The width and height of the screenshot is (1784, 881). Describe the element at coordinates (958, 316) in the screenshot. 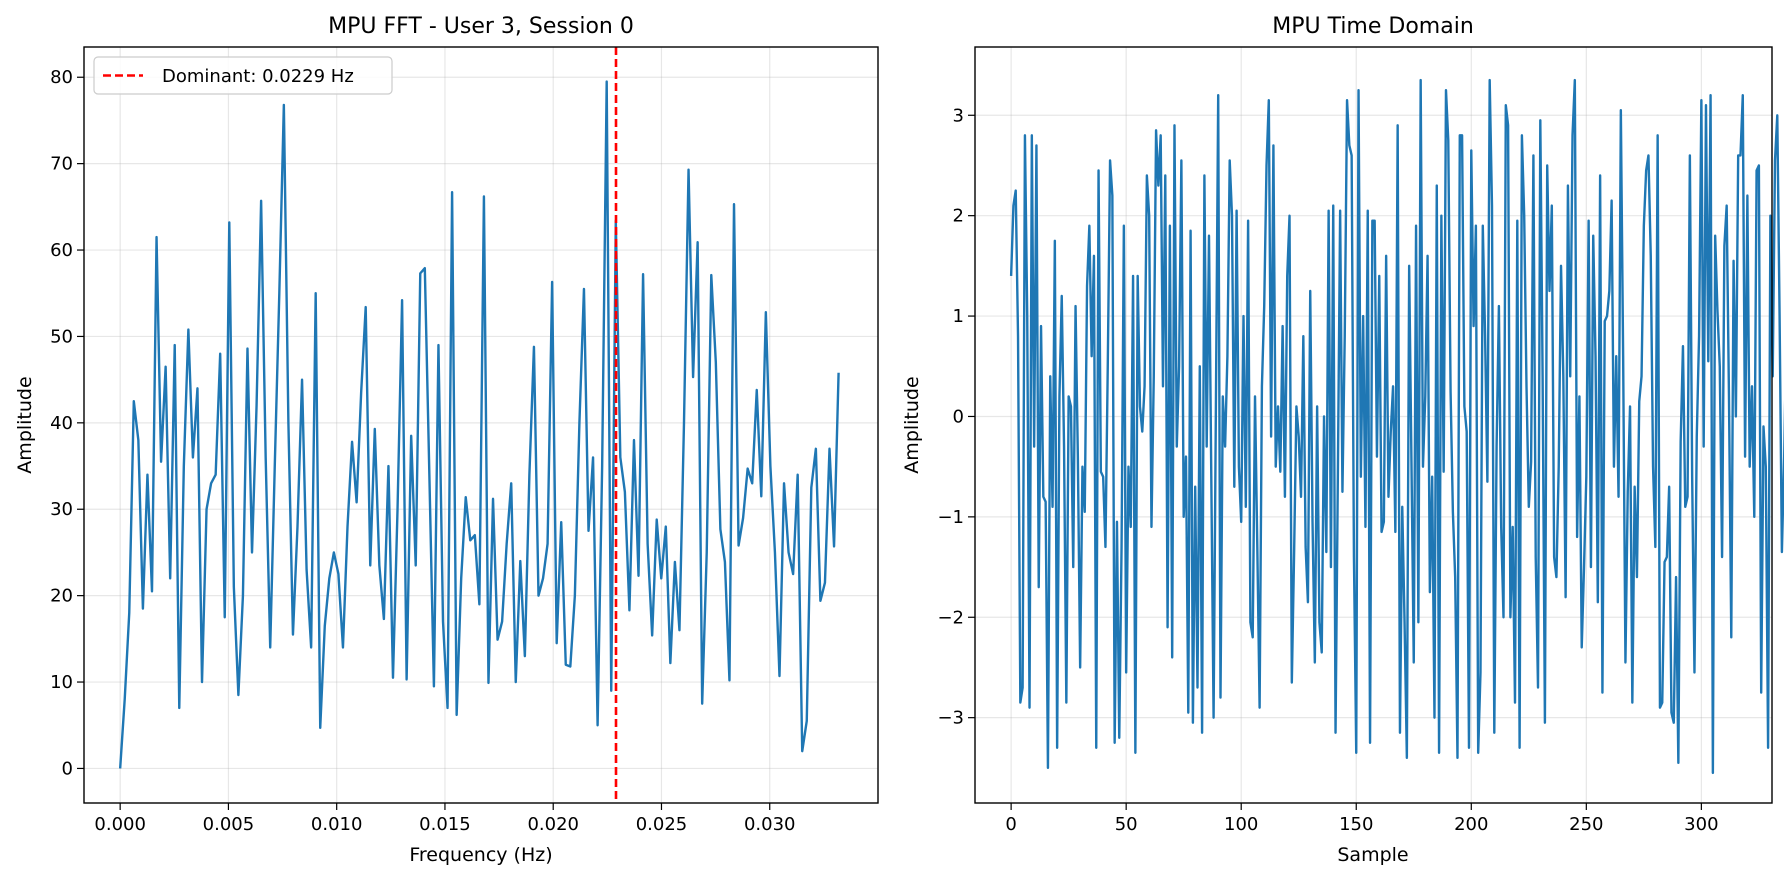

I see `y-tick-label: 1` at that location.